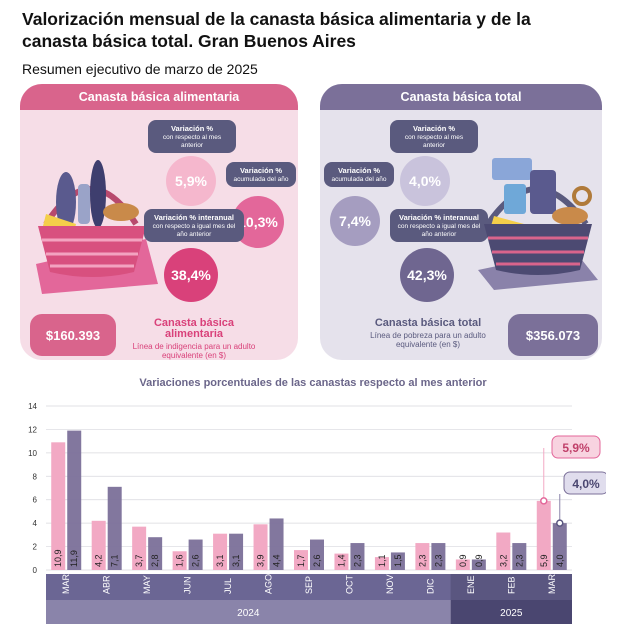 Image resolution: width=626 pixels, height=635 pixels. I want to click on y-tick-label: 10, so click(32, 453).